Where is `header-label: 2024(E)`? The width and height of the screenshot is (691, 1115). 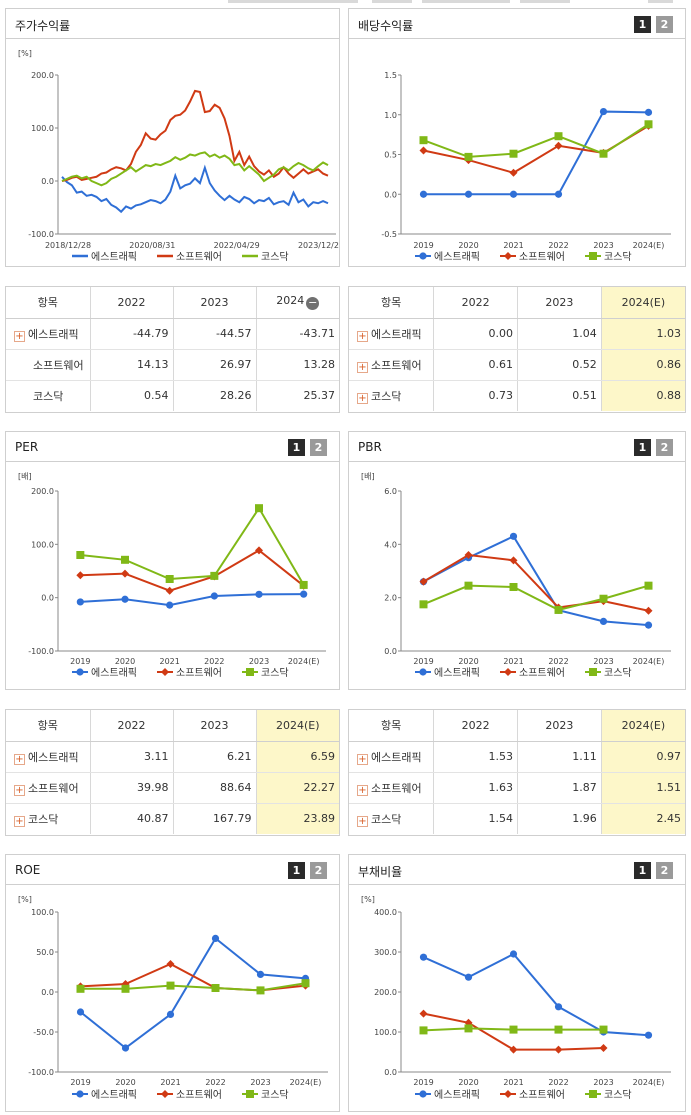
header-label: 2024(E) is located at coordinates (643, 302).